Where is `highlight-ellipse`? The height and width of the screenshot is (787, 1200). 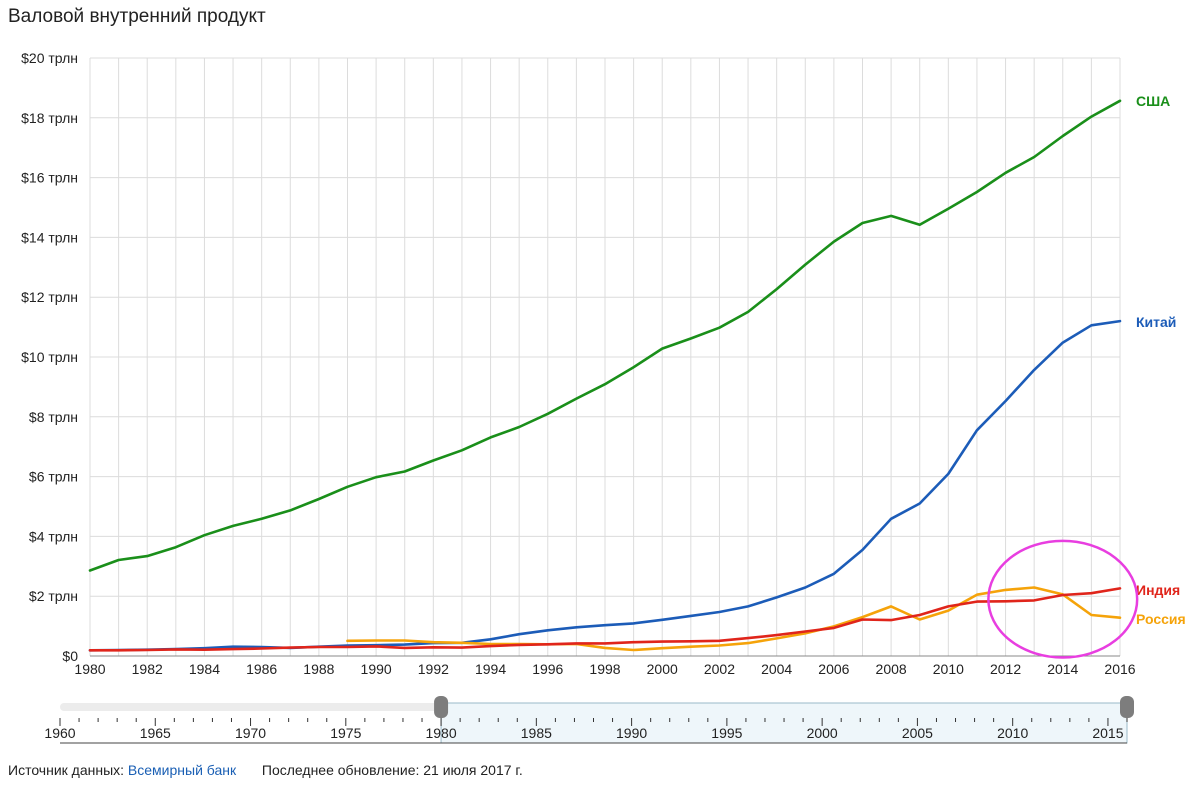
highlight-ellipse is located at coordinates (1063, 599).